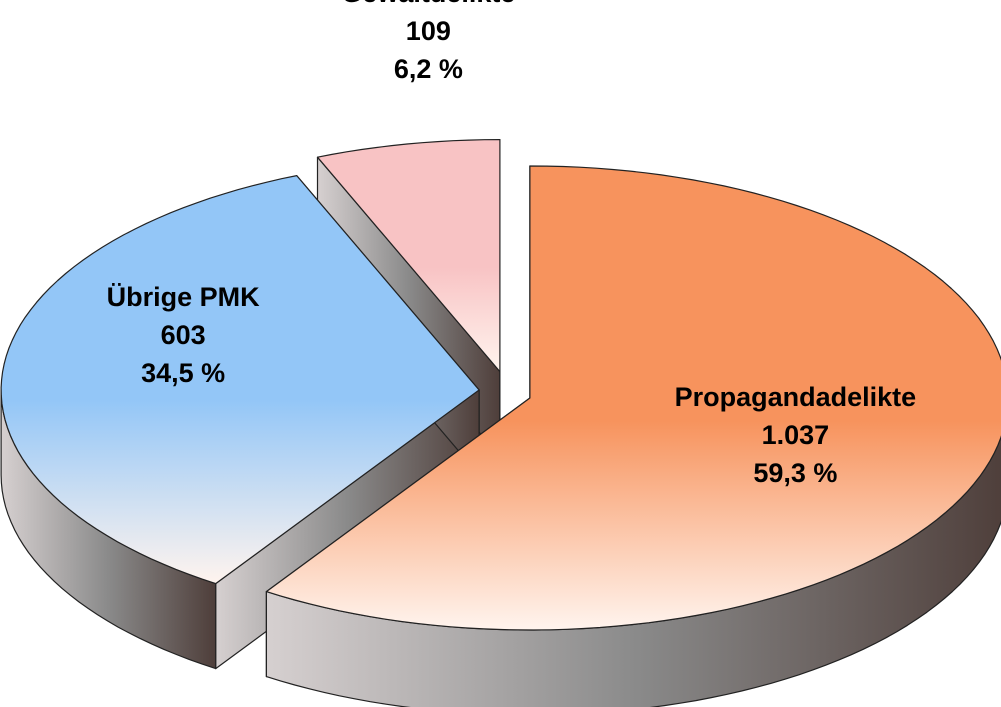 This screenshot has width=1001, height=707. I want to click on slice-label: 6,2 %, so click(428, 69).